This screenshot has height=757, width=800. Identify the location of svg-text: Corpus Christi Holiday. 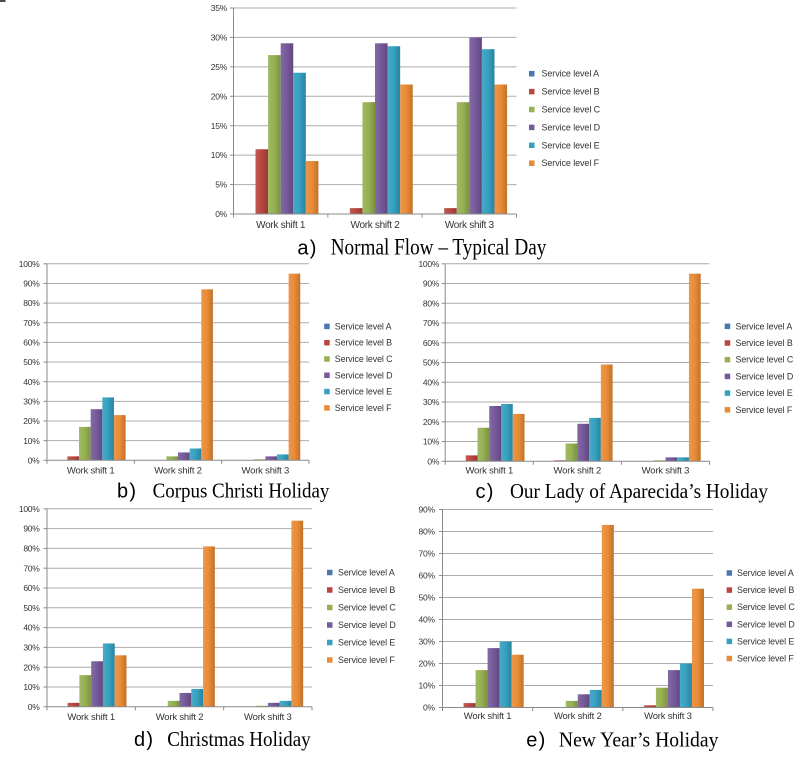
(241, 491).